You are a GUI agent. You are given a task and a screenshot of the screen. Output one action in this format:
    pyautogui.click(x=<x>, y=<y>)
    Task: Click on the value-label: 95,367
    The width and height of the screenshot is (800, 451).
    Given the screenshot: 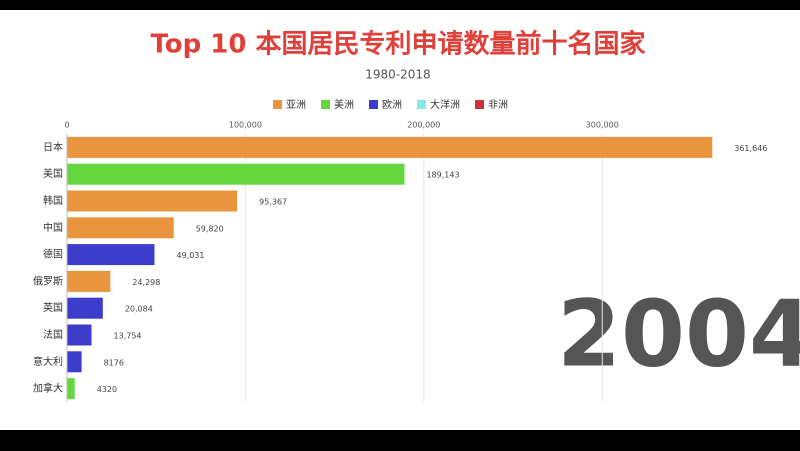 What is the action you would take?
    pyautogui.click(x=273, y=202)
    